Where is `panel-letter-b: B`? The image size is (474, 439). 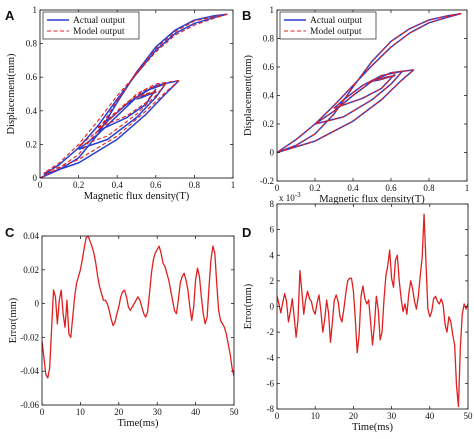 panel-letter-b: B is located at coordinates (246, 15).